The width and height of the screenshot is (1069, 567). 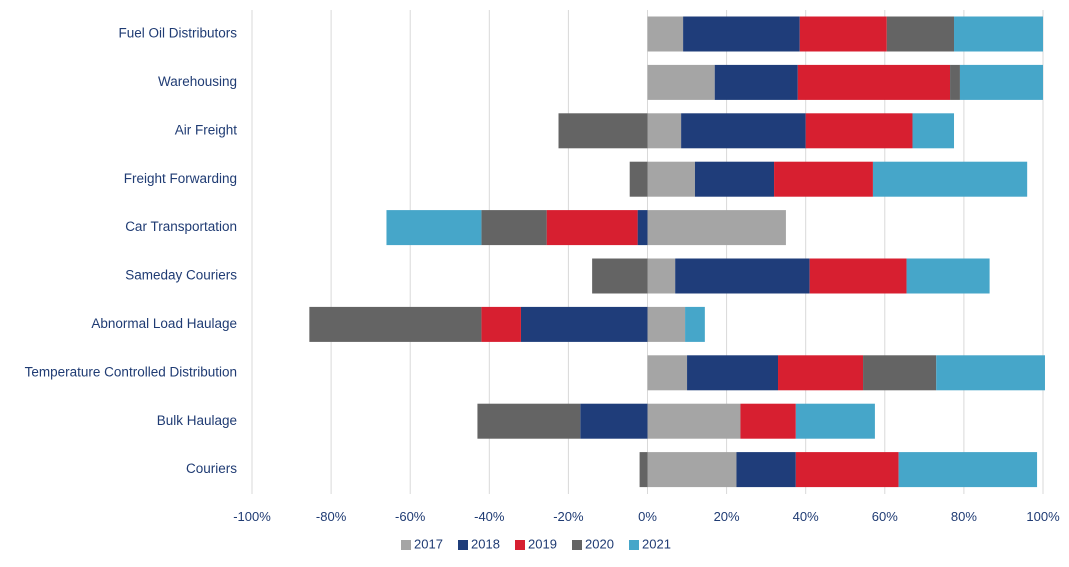 I want to click on x-tick-label: 60%, so click(x=885, y=516).